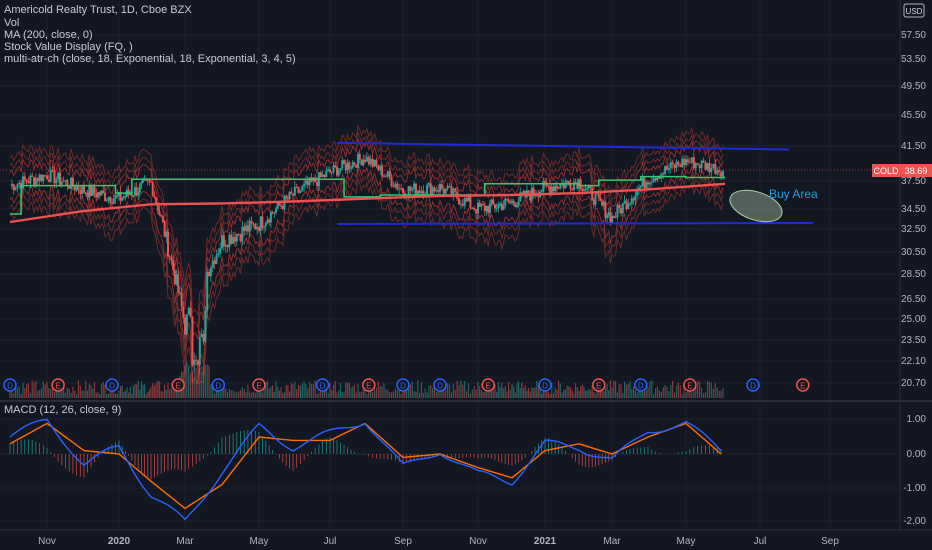 Image resolution: width=932 pixels, height=550 pixels. I want to click on buy-area-annotation: Buy Area, so click(772, 205).